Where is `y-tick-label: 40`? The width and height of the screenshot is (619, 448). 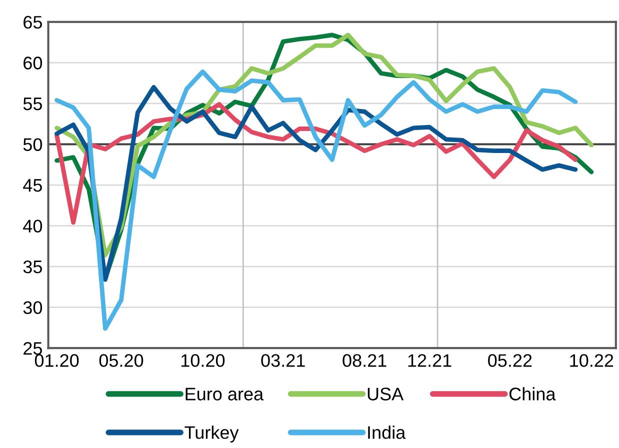 y-tick-label: 40 is located at coordinates (32, 226).